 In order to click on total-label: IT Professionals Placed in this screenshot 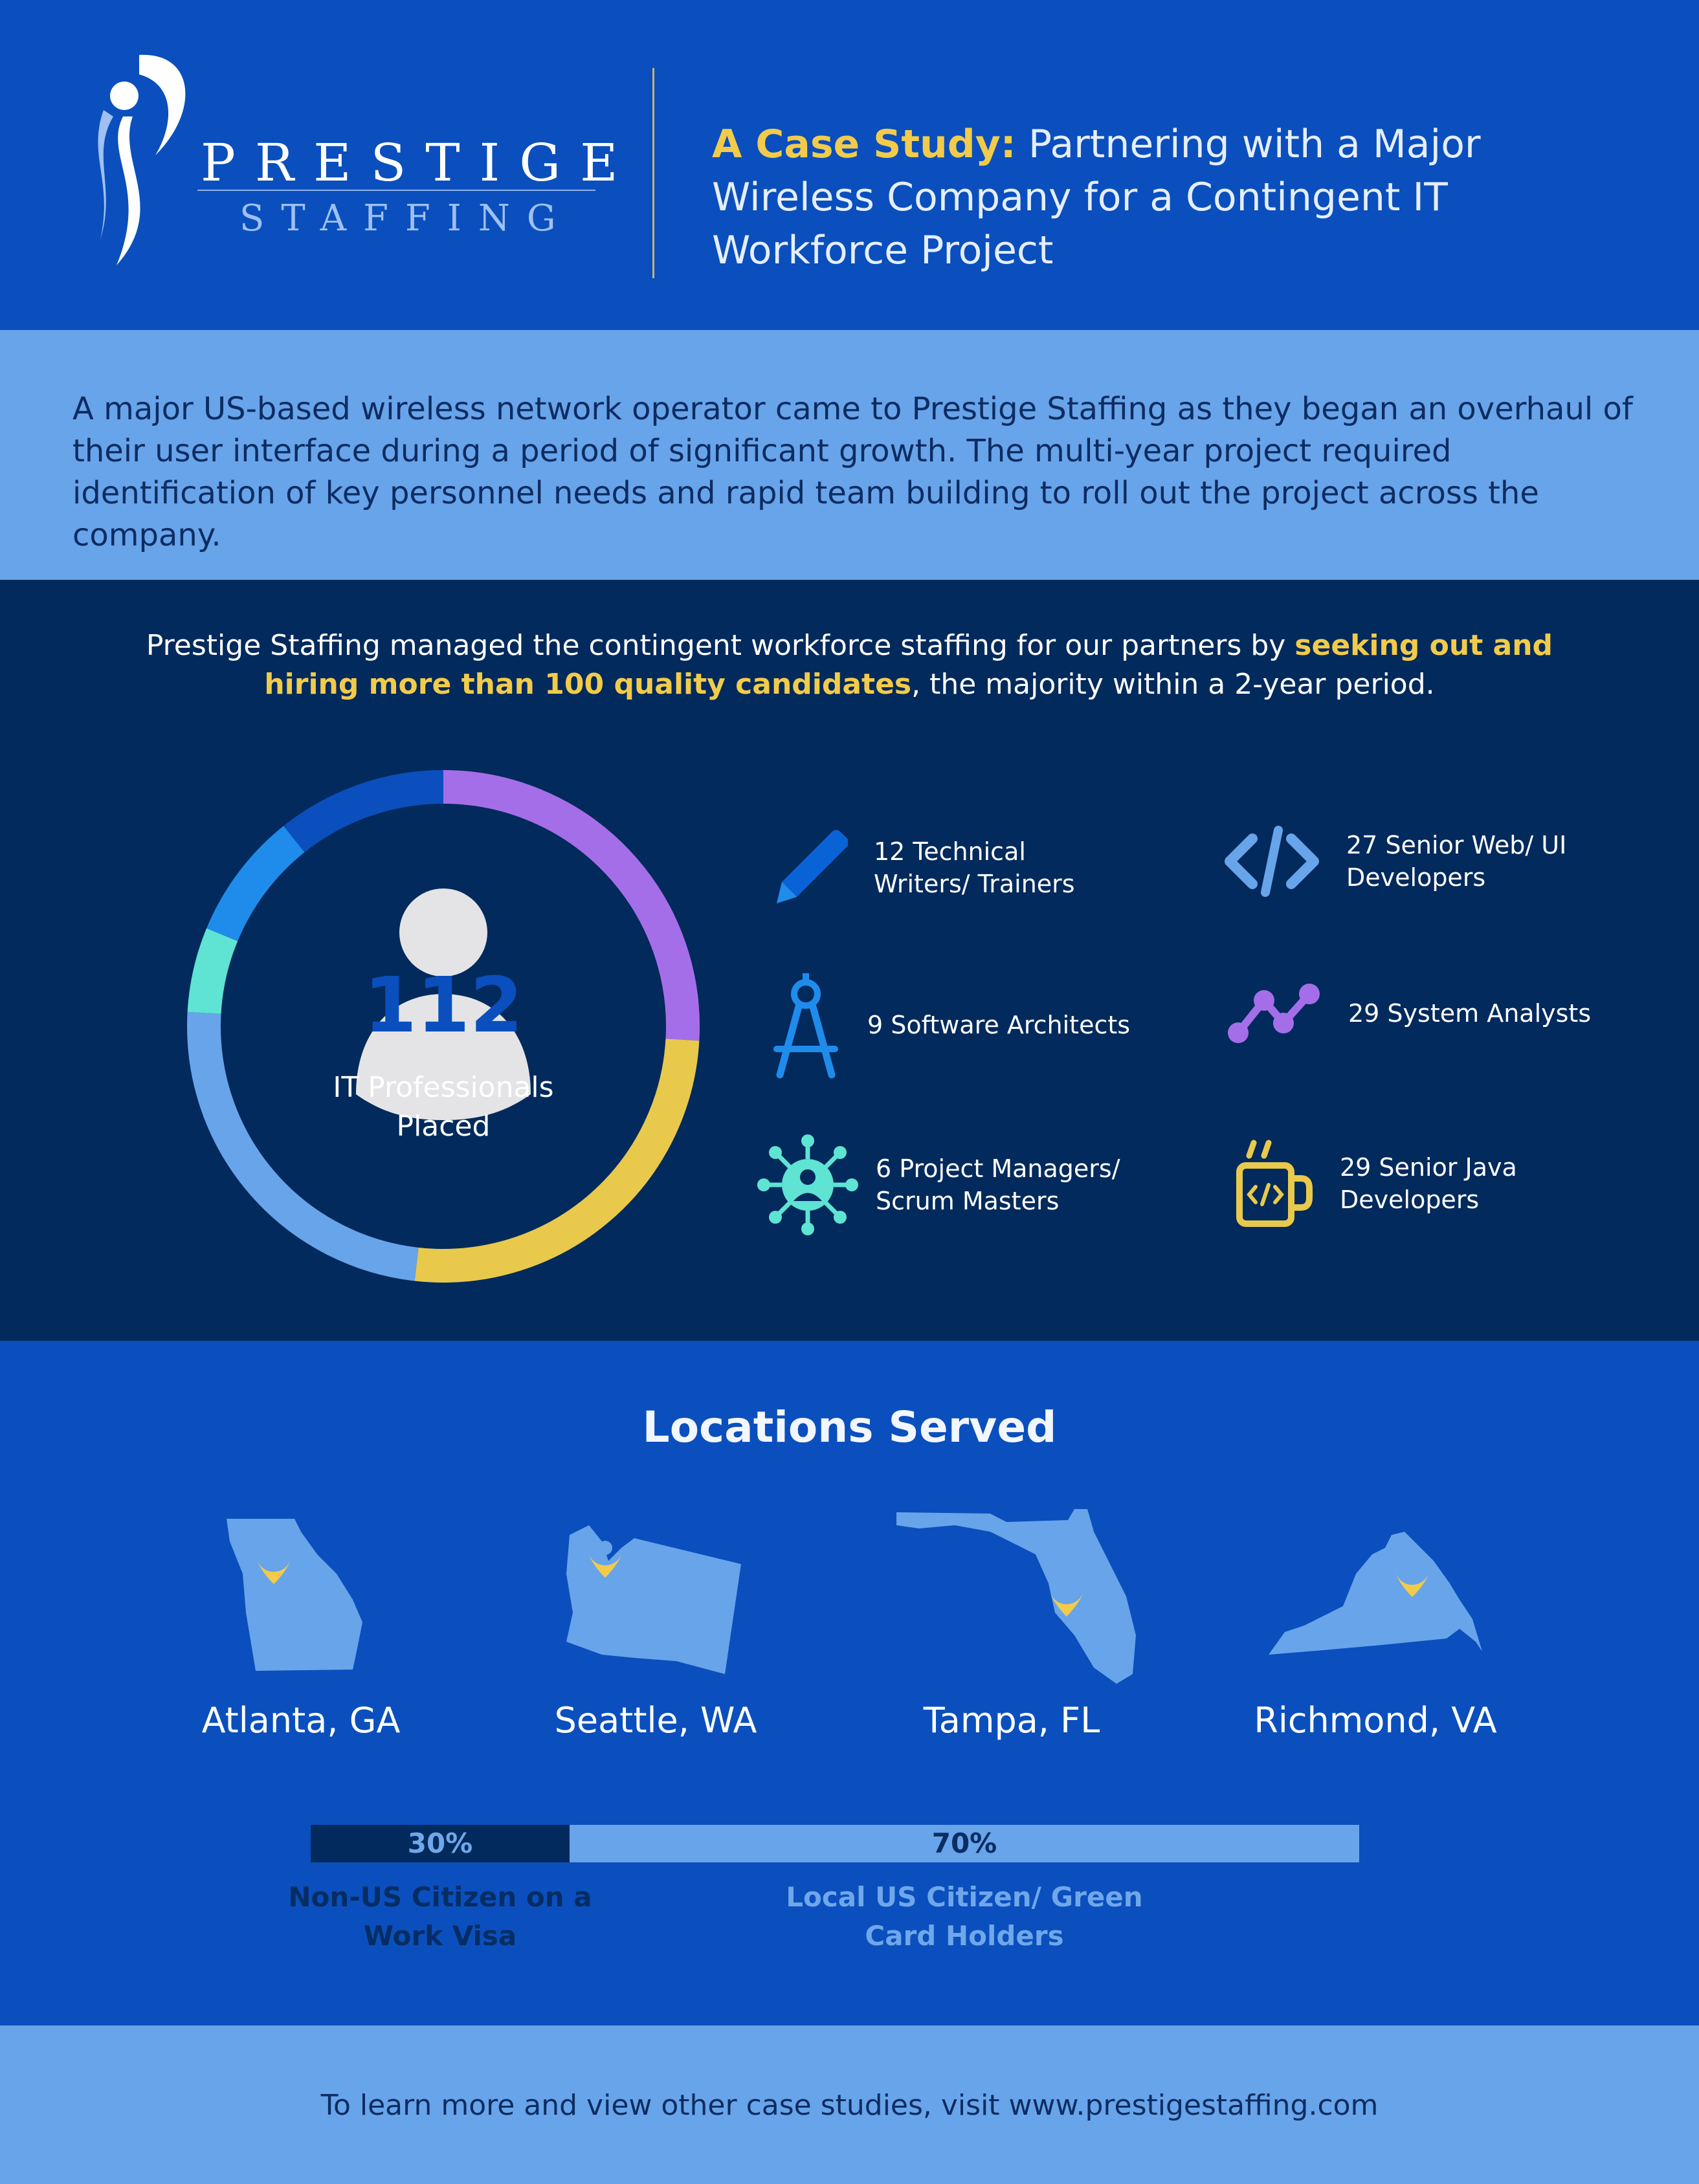, I will do `click(444, 1107)`.